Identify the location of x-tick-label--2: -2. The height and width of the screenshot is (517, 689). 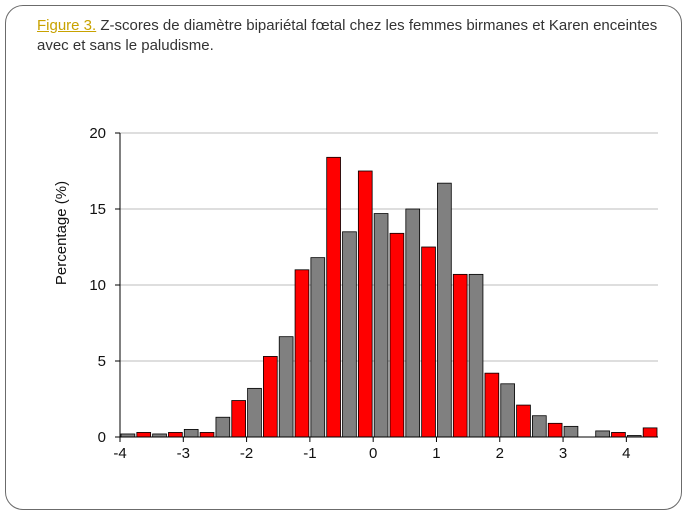
(246, 453).